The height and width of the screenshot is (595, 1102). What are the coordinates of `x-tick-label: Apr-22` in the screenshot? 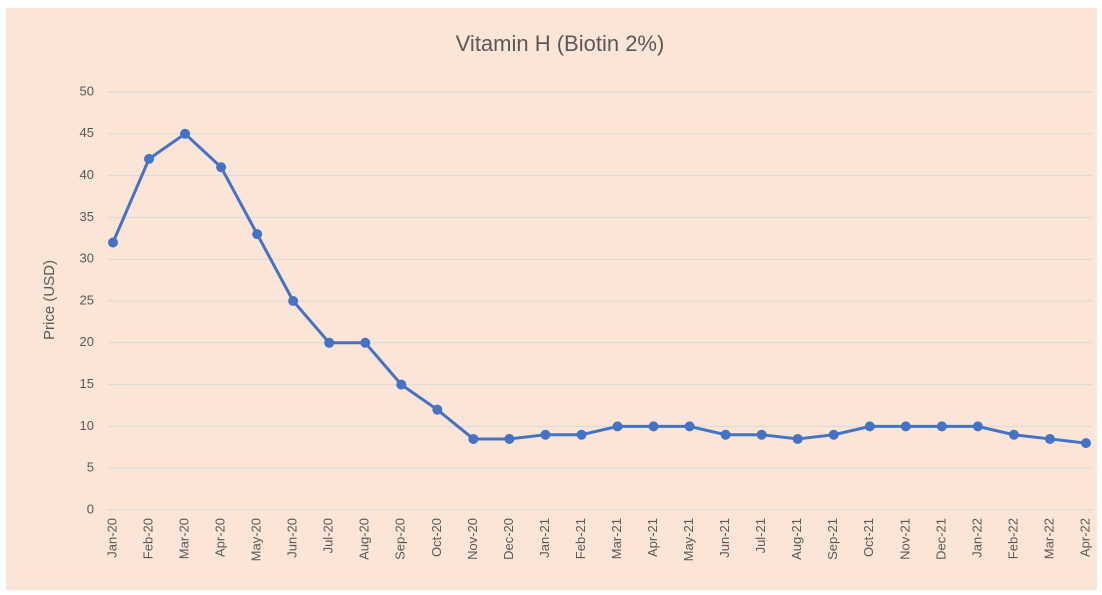 It's located at (1084, 537).